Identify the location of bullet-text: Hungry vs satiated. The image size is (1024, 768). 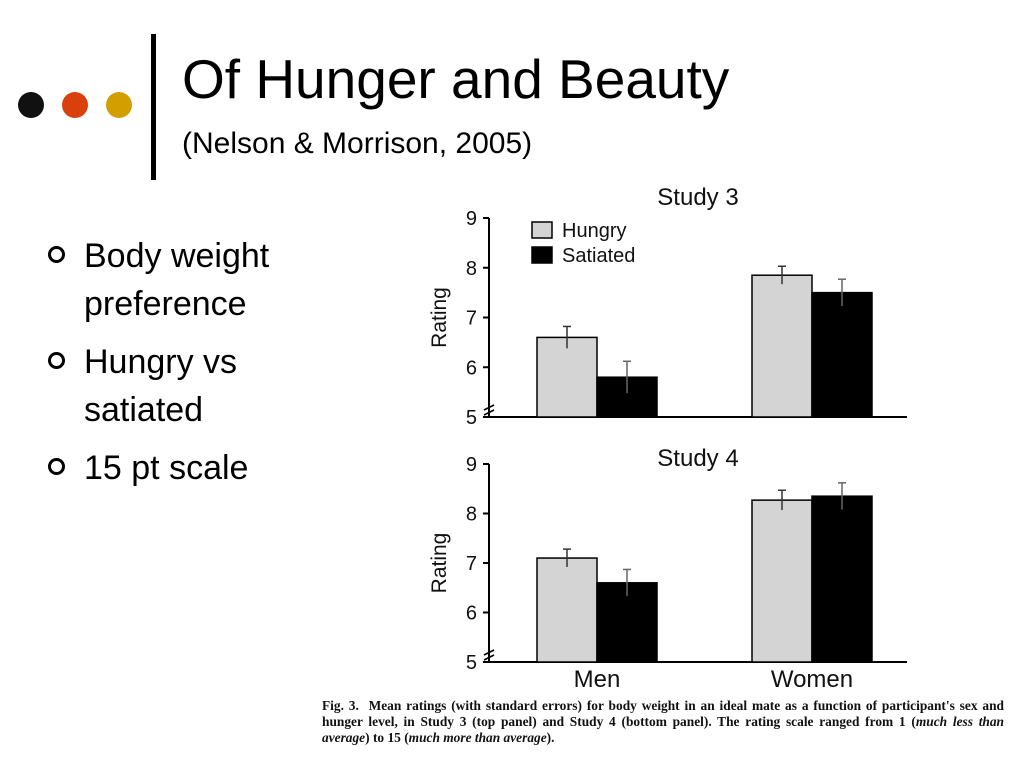
(161, 386).